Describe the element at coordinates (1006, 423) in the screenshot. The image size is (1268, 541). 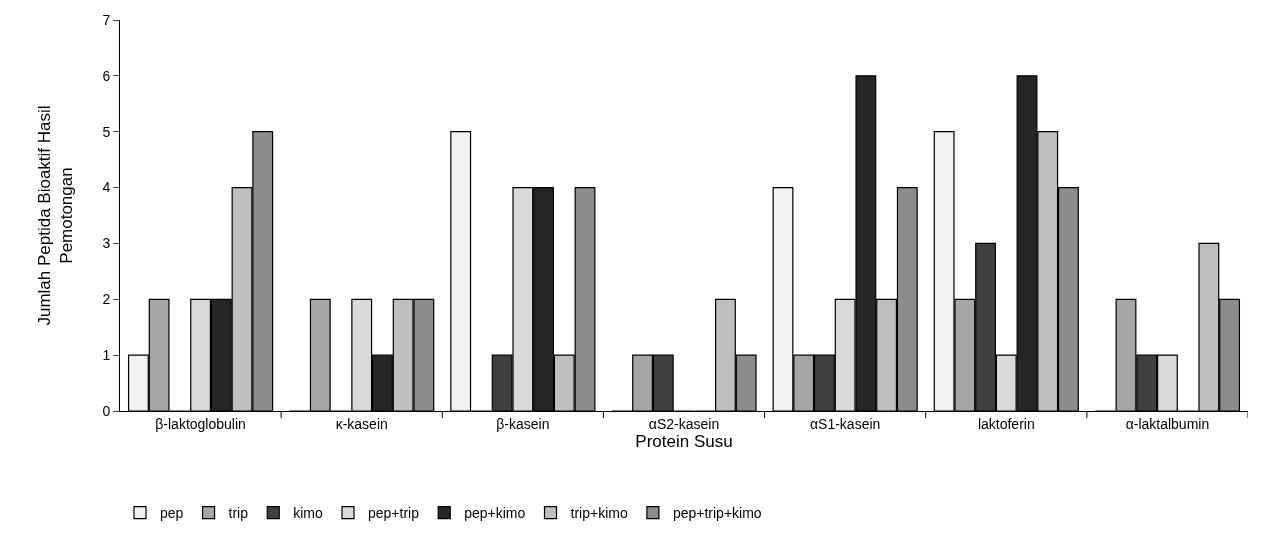
I see `x-tick-label: laktoferin` at that location.